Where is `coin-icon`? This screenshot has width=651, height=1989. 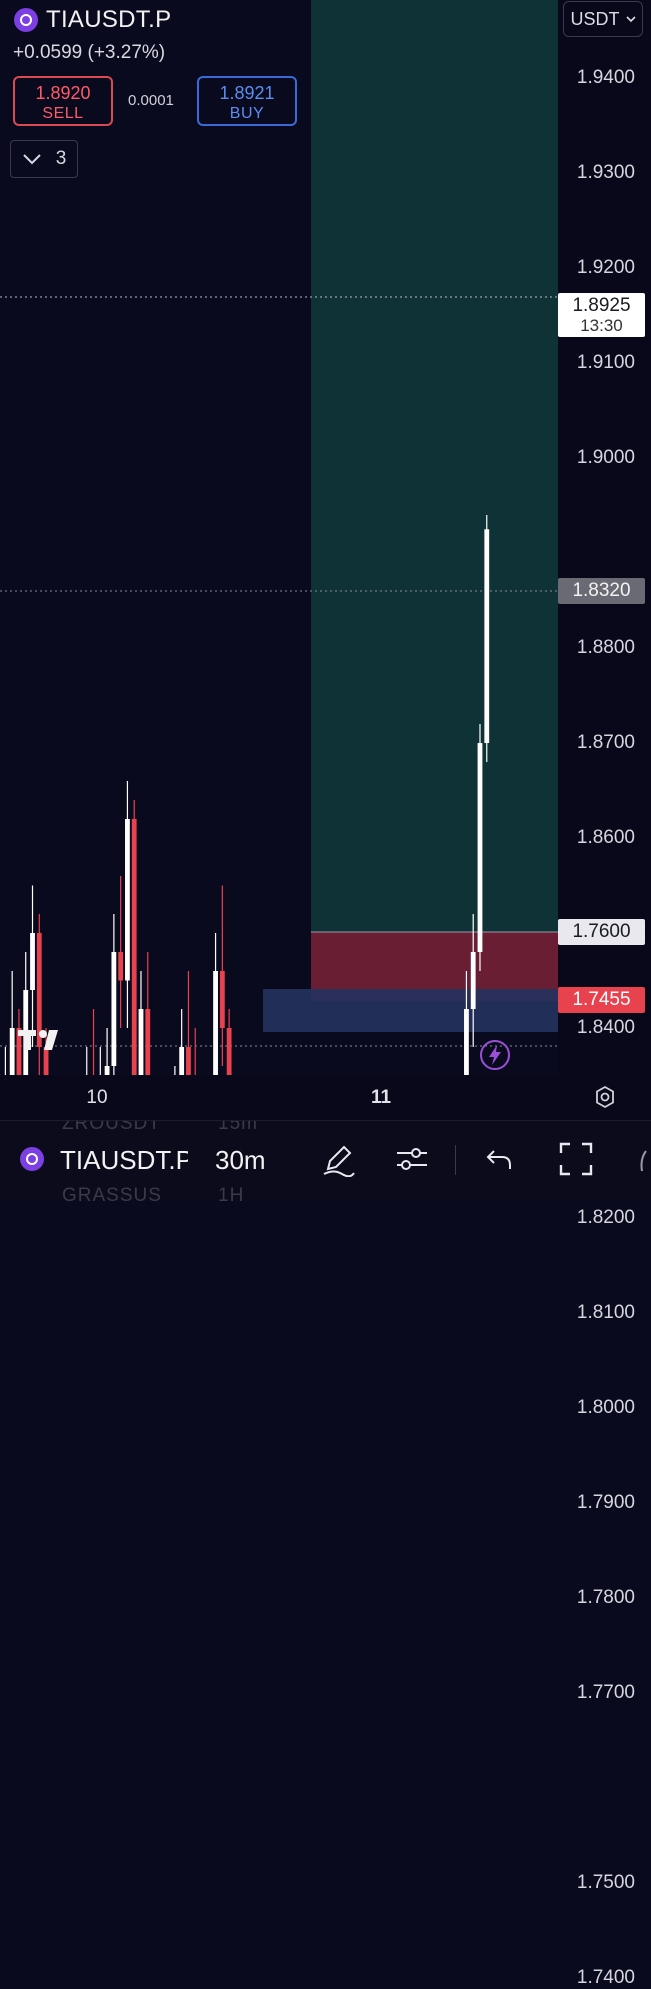 coin-icon is located at coordinates (26, 20).